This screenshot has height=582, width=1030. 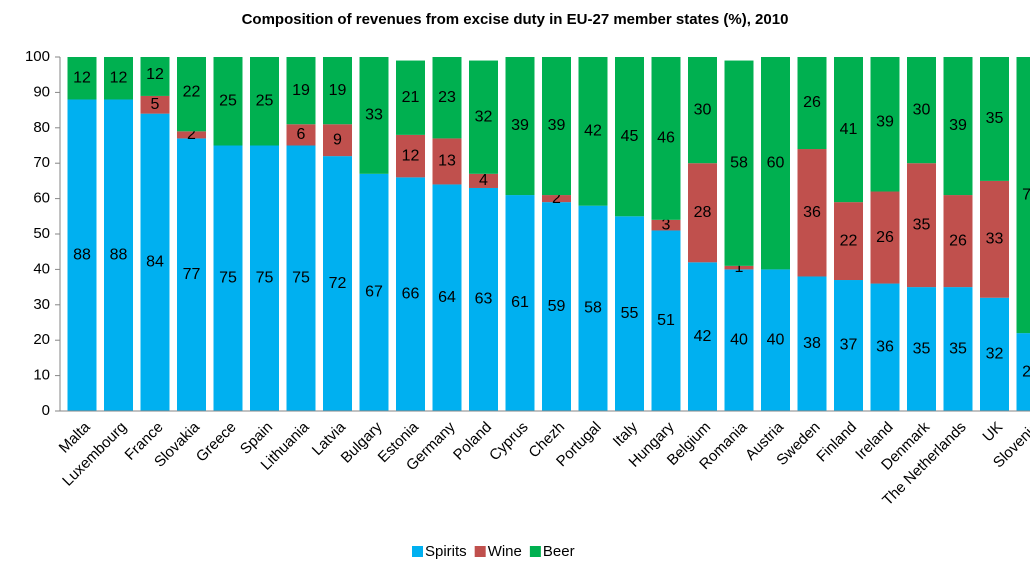 I want to click on y-tick-label: 0, so click(x=46, y=410).